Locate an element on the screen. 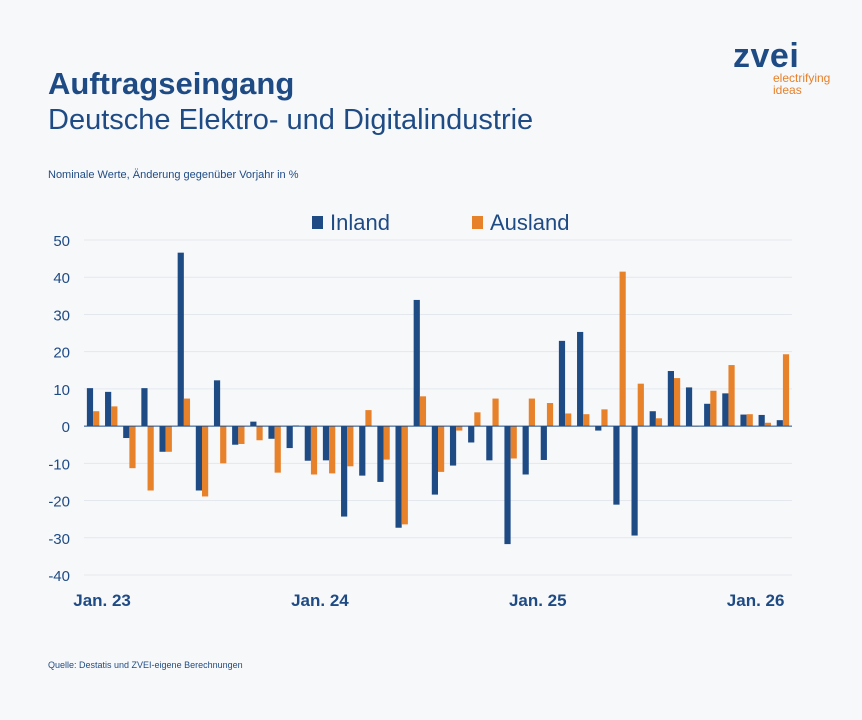 Image resolution: width=862 pixels, height=720 pixels. x-tick-label: Jan. 23 is located at coordinates (102, 600).